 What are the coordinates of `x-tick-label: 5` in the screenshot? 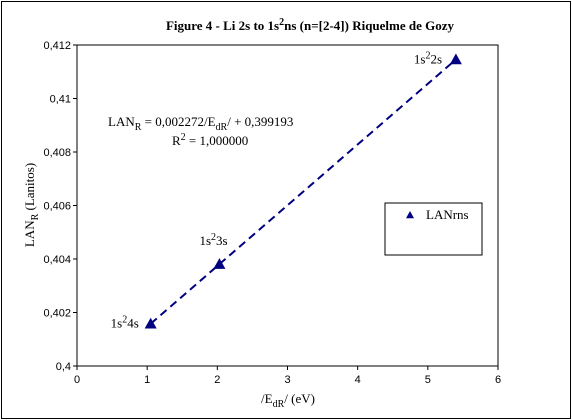 It's located at (428, 380).